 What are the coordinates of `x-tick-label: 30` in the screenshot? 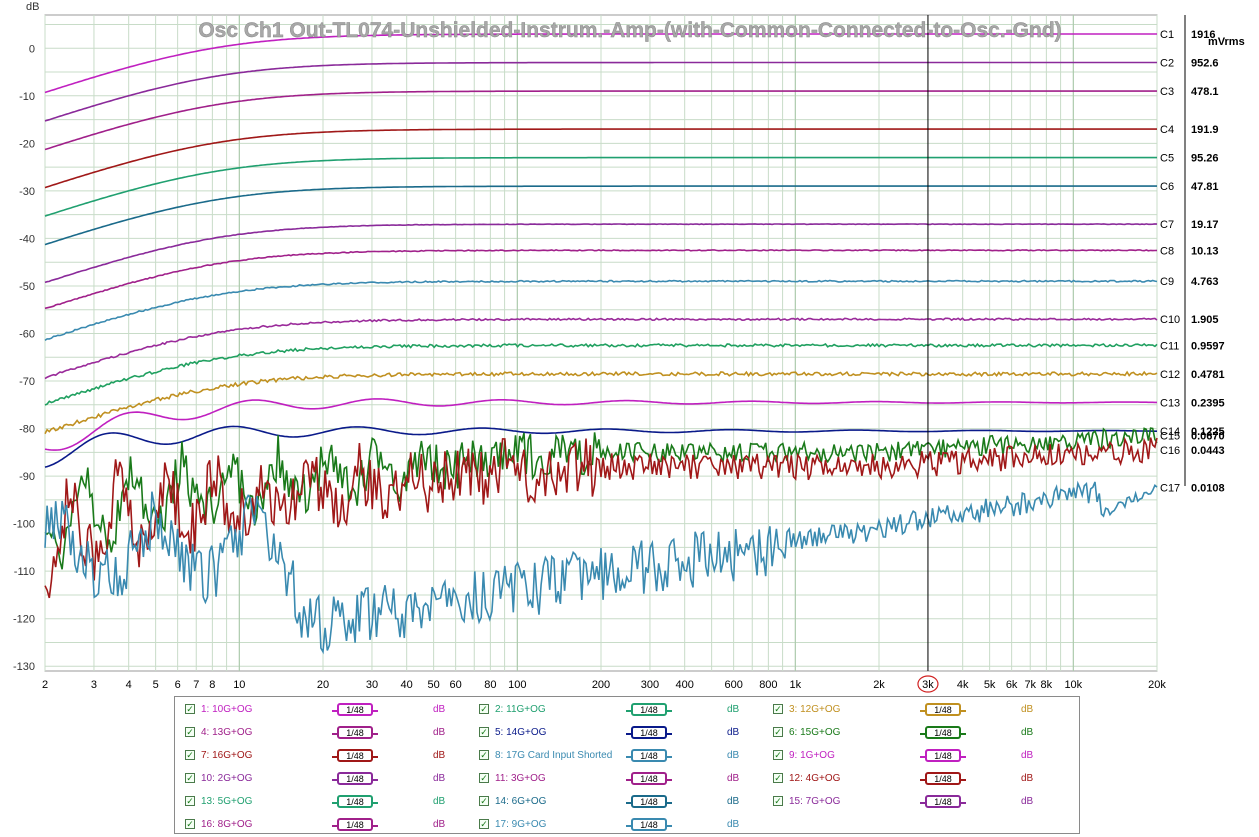 It's located at (372, 685).